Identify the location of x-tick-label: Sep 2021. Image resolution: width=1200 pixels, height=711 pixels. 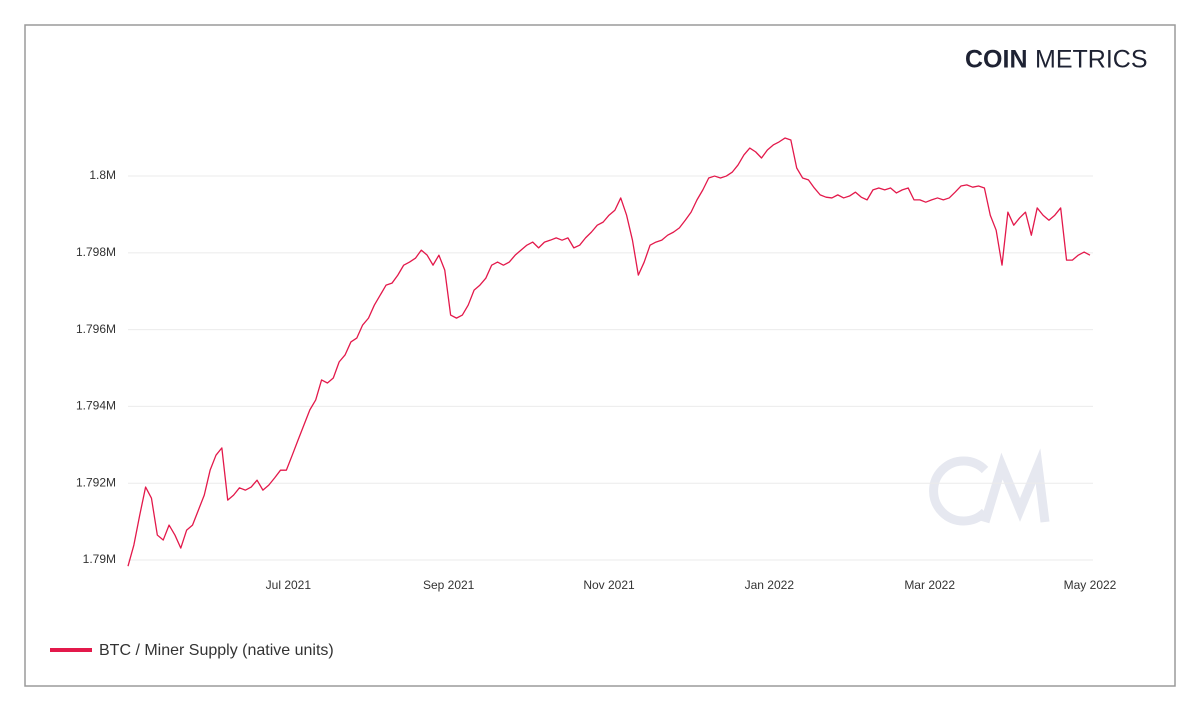
(449, 585).